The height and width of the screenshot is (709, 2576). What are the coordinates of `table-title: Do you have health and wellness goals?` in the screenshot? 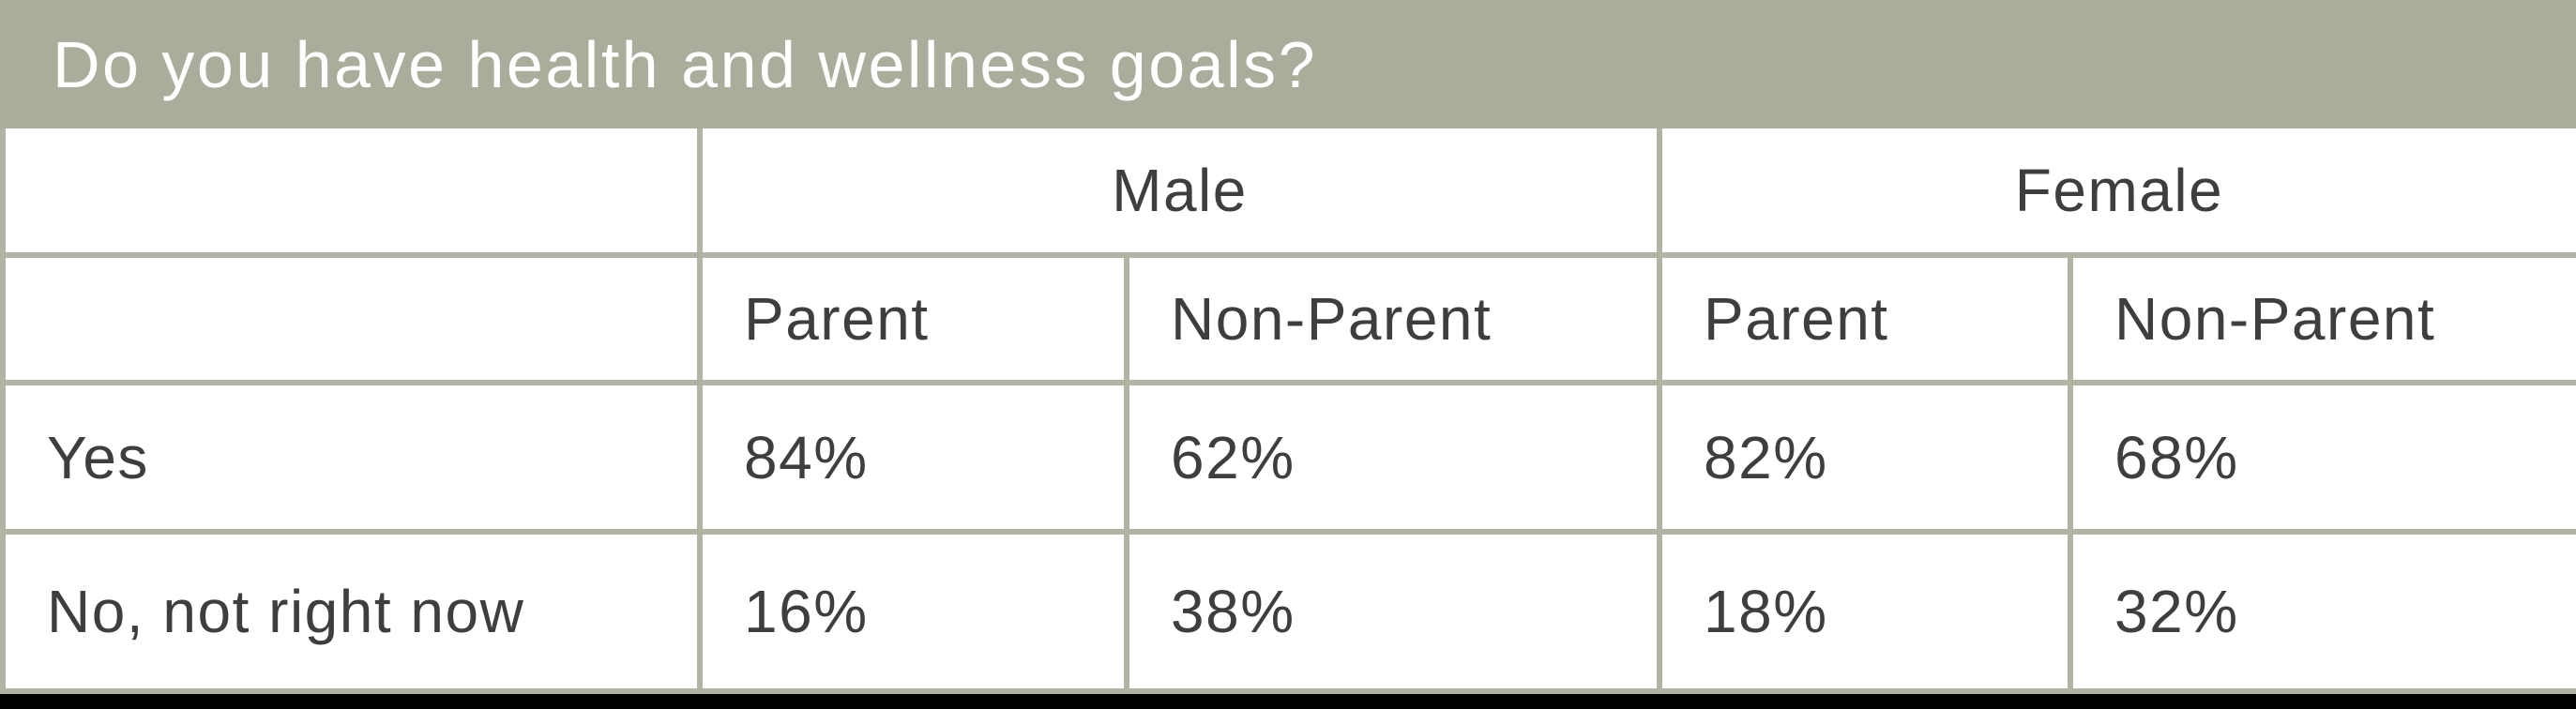 It's located at (685, 64).